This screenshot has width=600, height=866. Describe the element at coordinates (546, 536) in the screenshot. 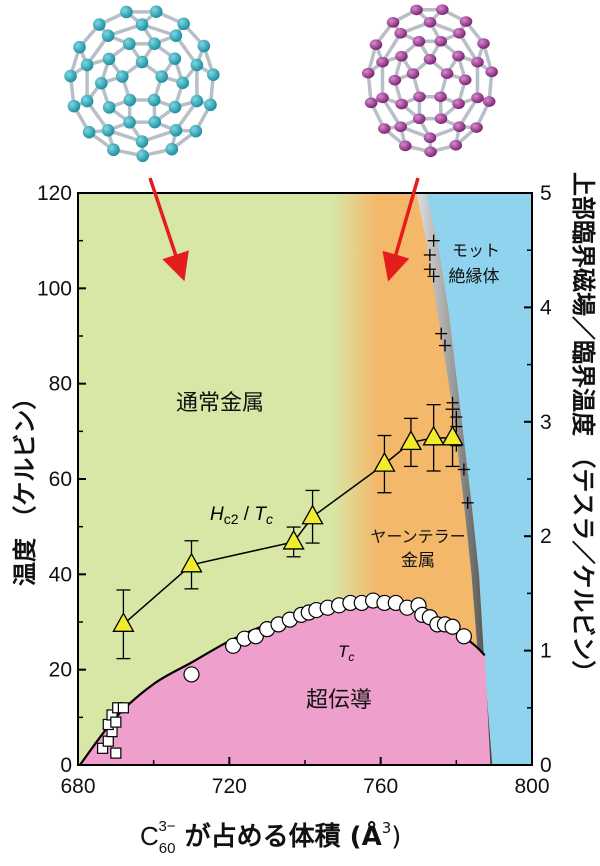

I see `right-tick-label-2: 2` at that location.